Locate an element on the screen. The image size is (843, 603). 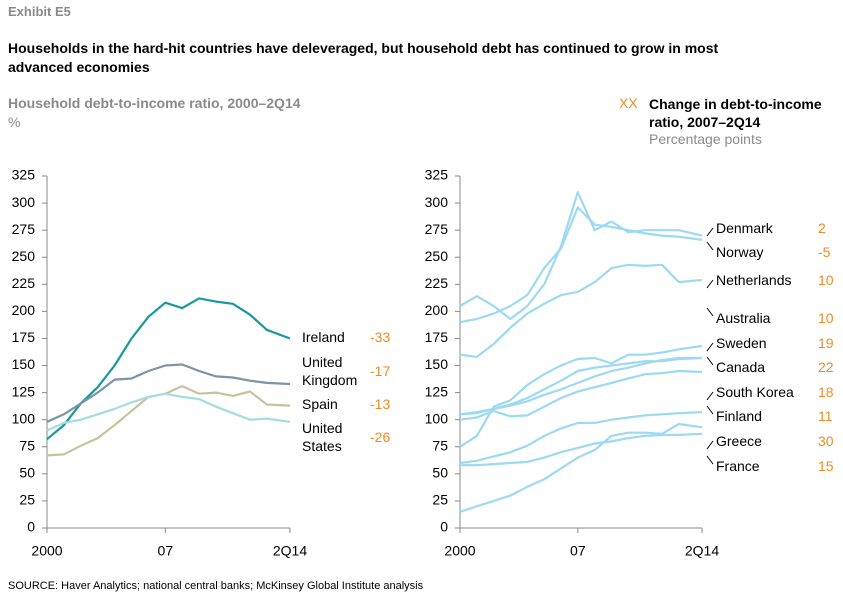
series-label: Spain is located at coordinates (320, 404).